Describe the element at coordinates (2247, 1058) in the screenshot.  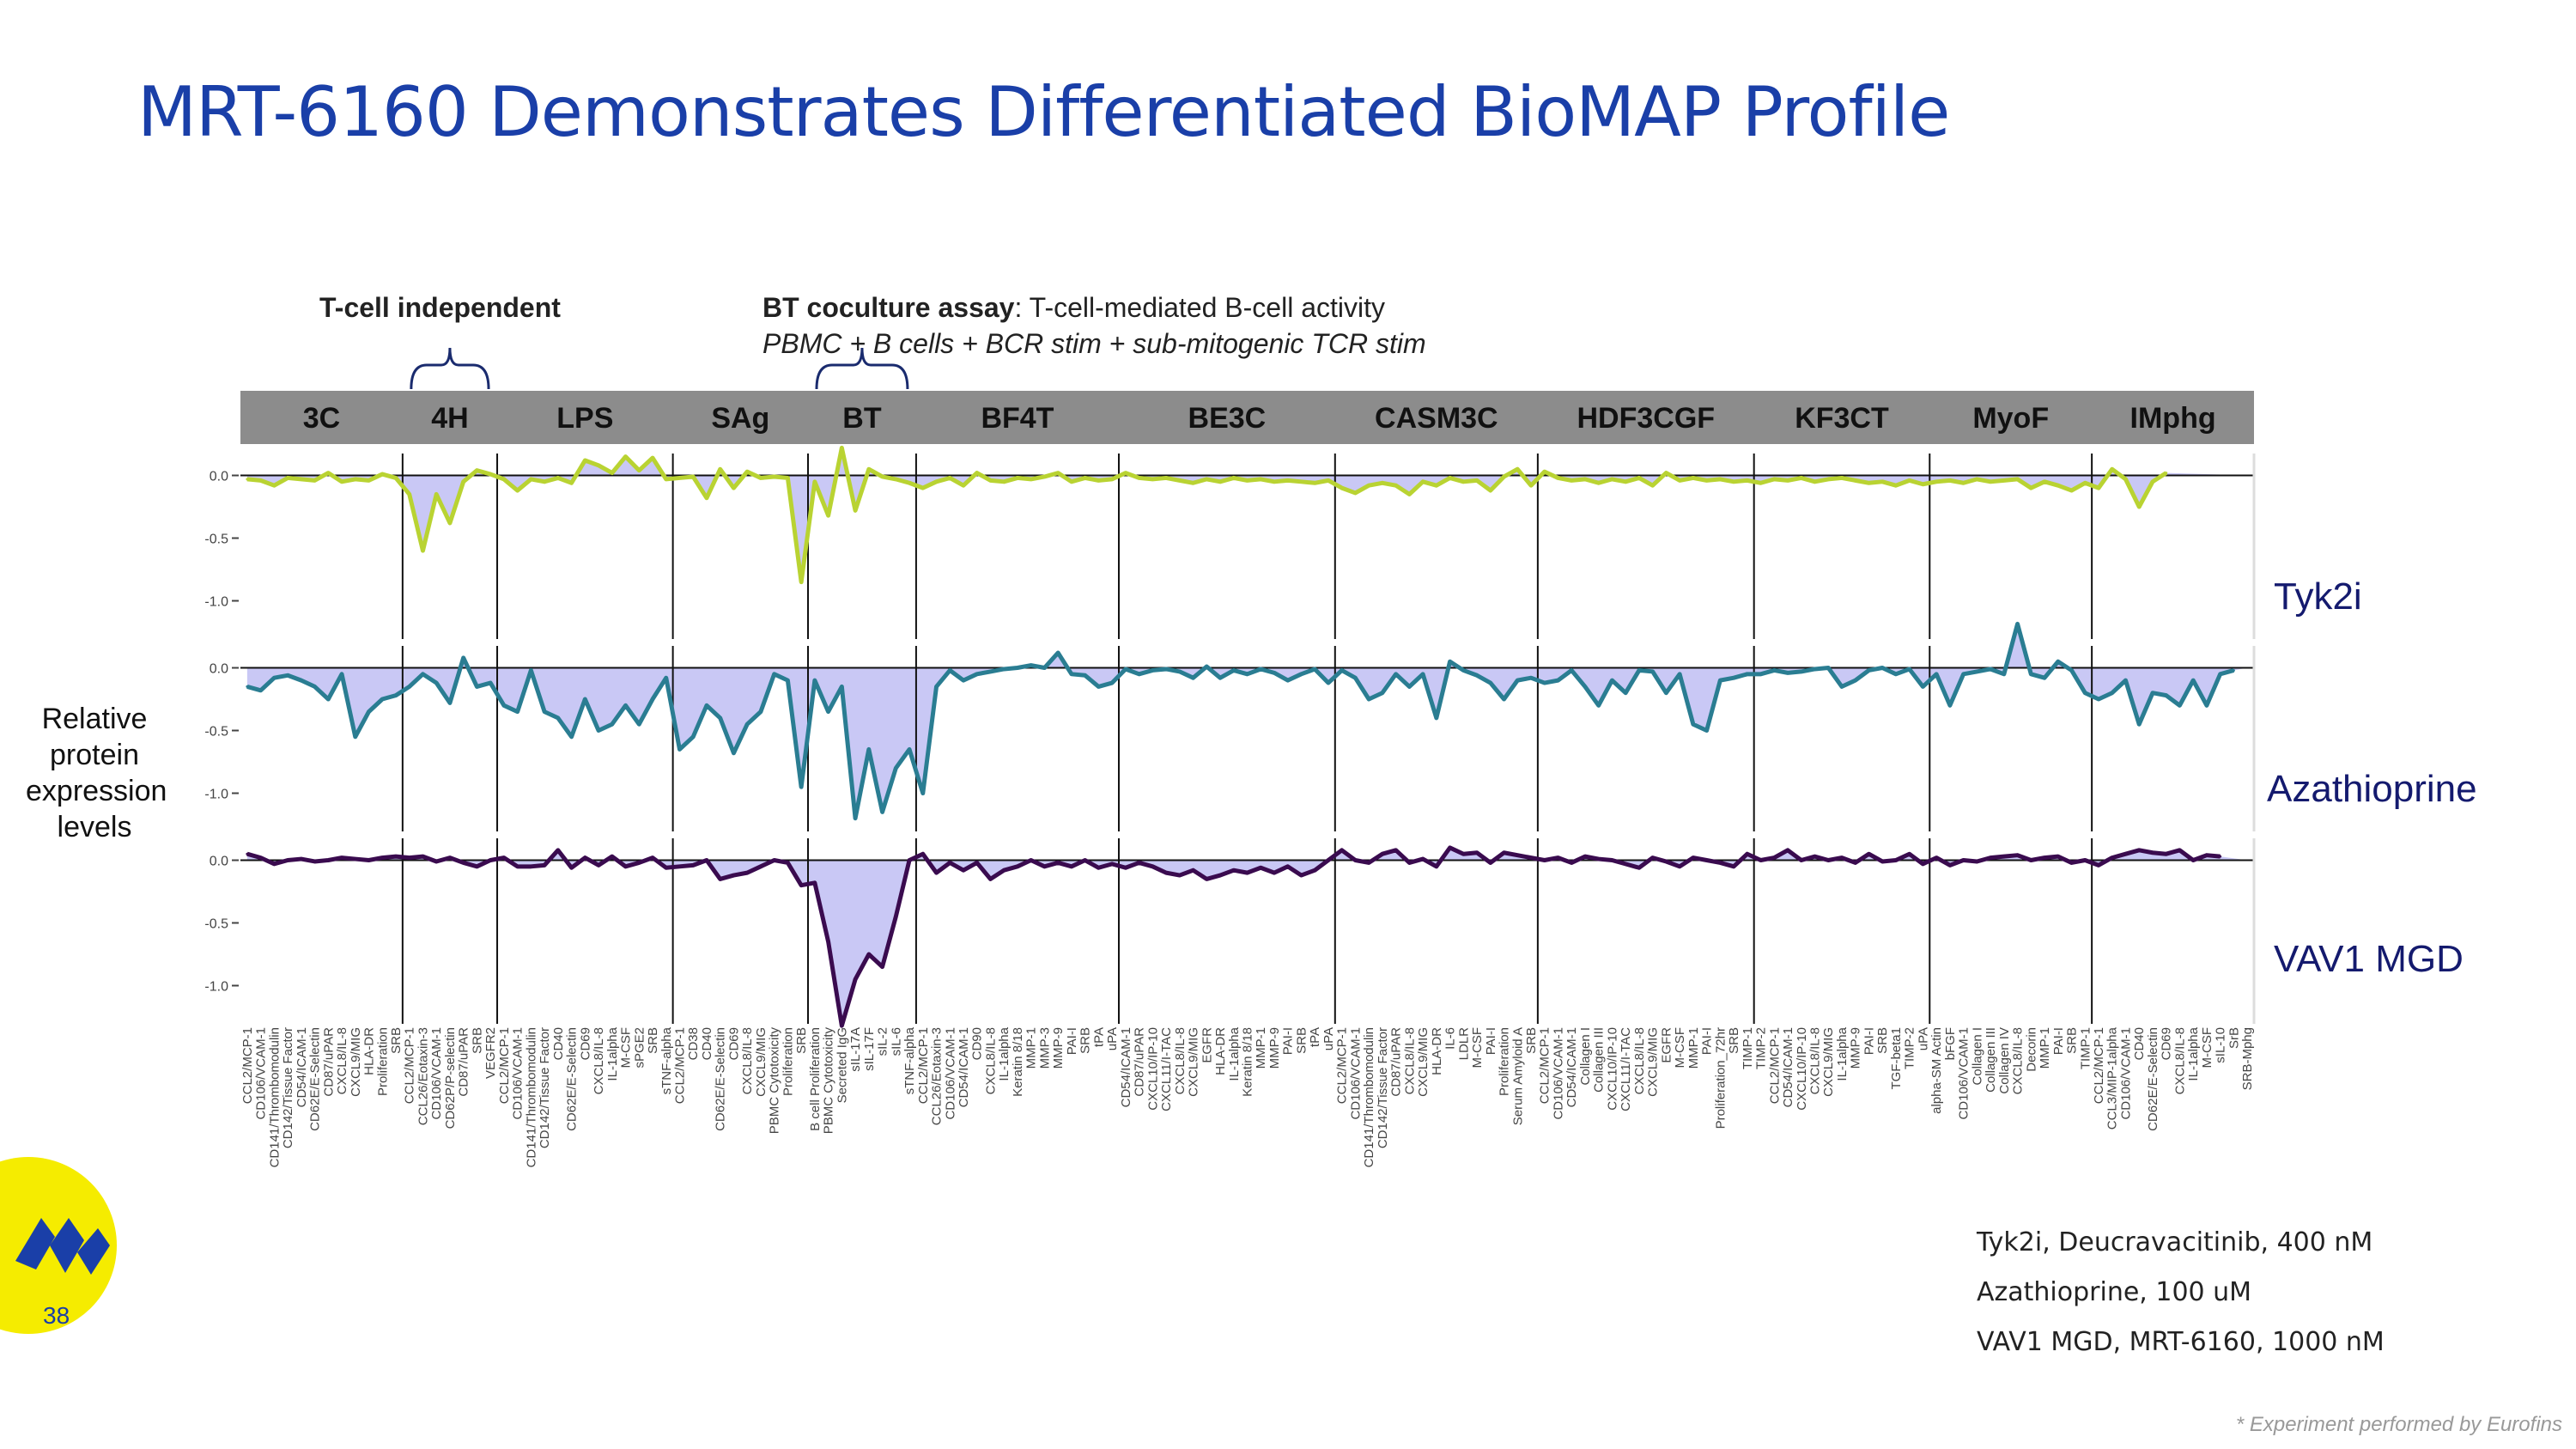
I see `x-tick-label: SRB-Mphg` at that location.